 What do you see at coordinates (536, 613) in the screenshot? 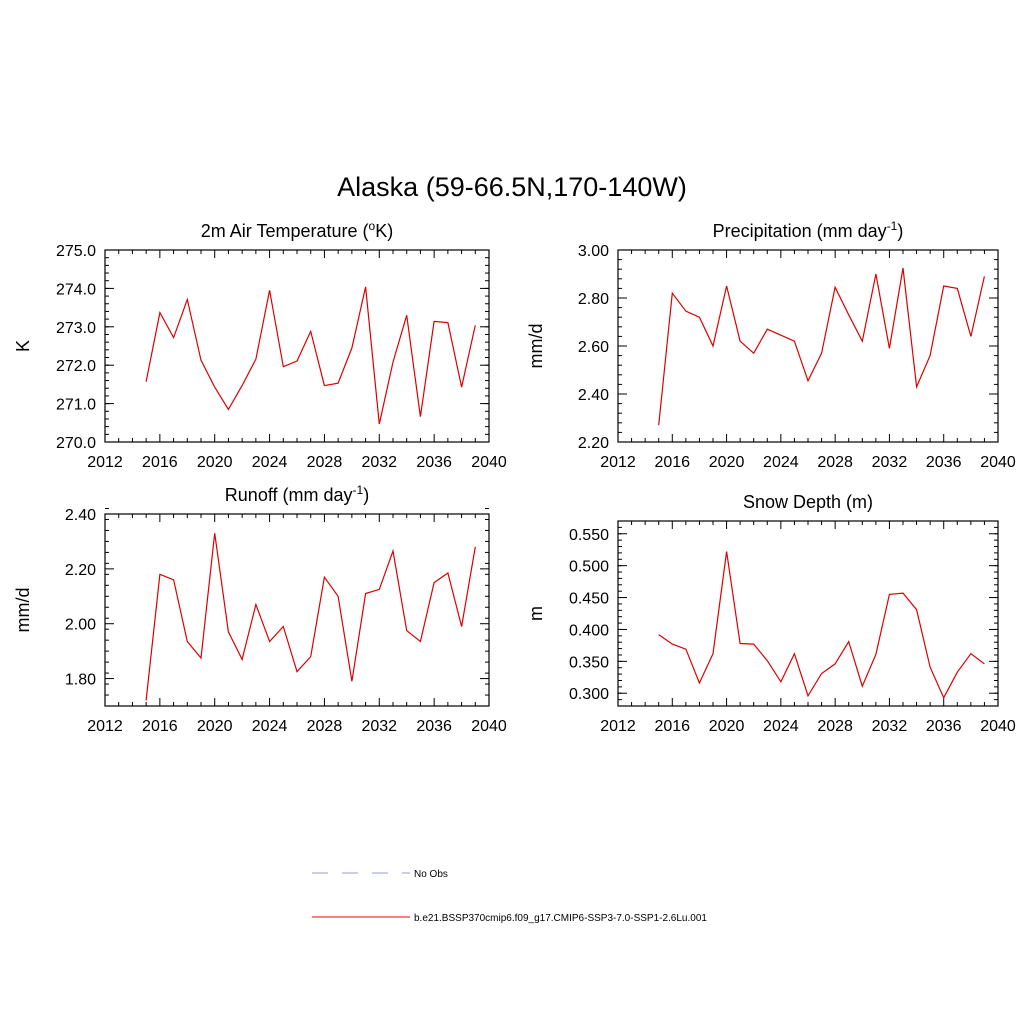
I see `y-axis-label: m` at bounding box center [536, 613].